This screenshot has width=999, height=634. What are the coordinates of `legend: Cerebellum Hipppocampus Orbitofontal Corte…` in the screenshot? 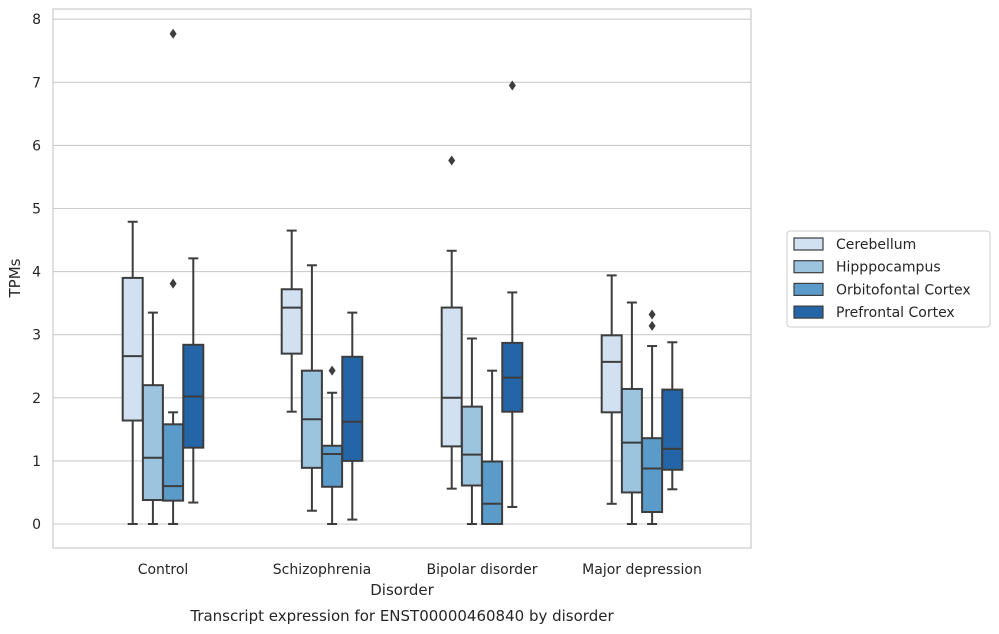 It's located at (888, 279).